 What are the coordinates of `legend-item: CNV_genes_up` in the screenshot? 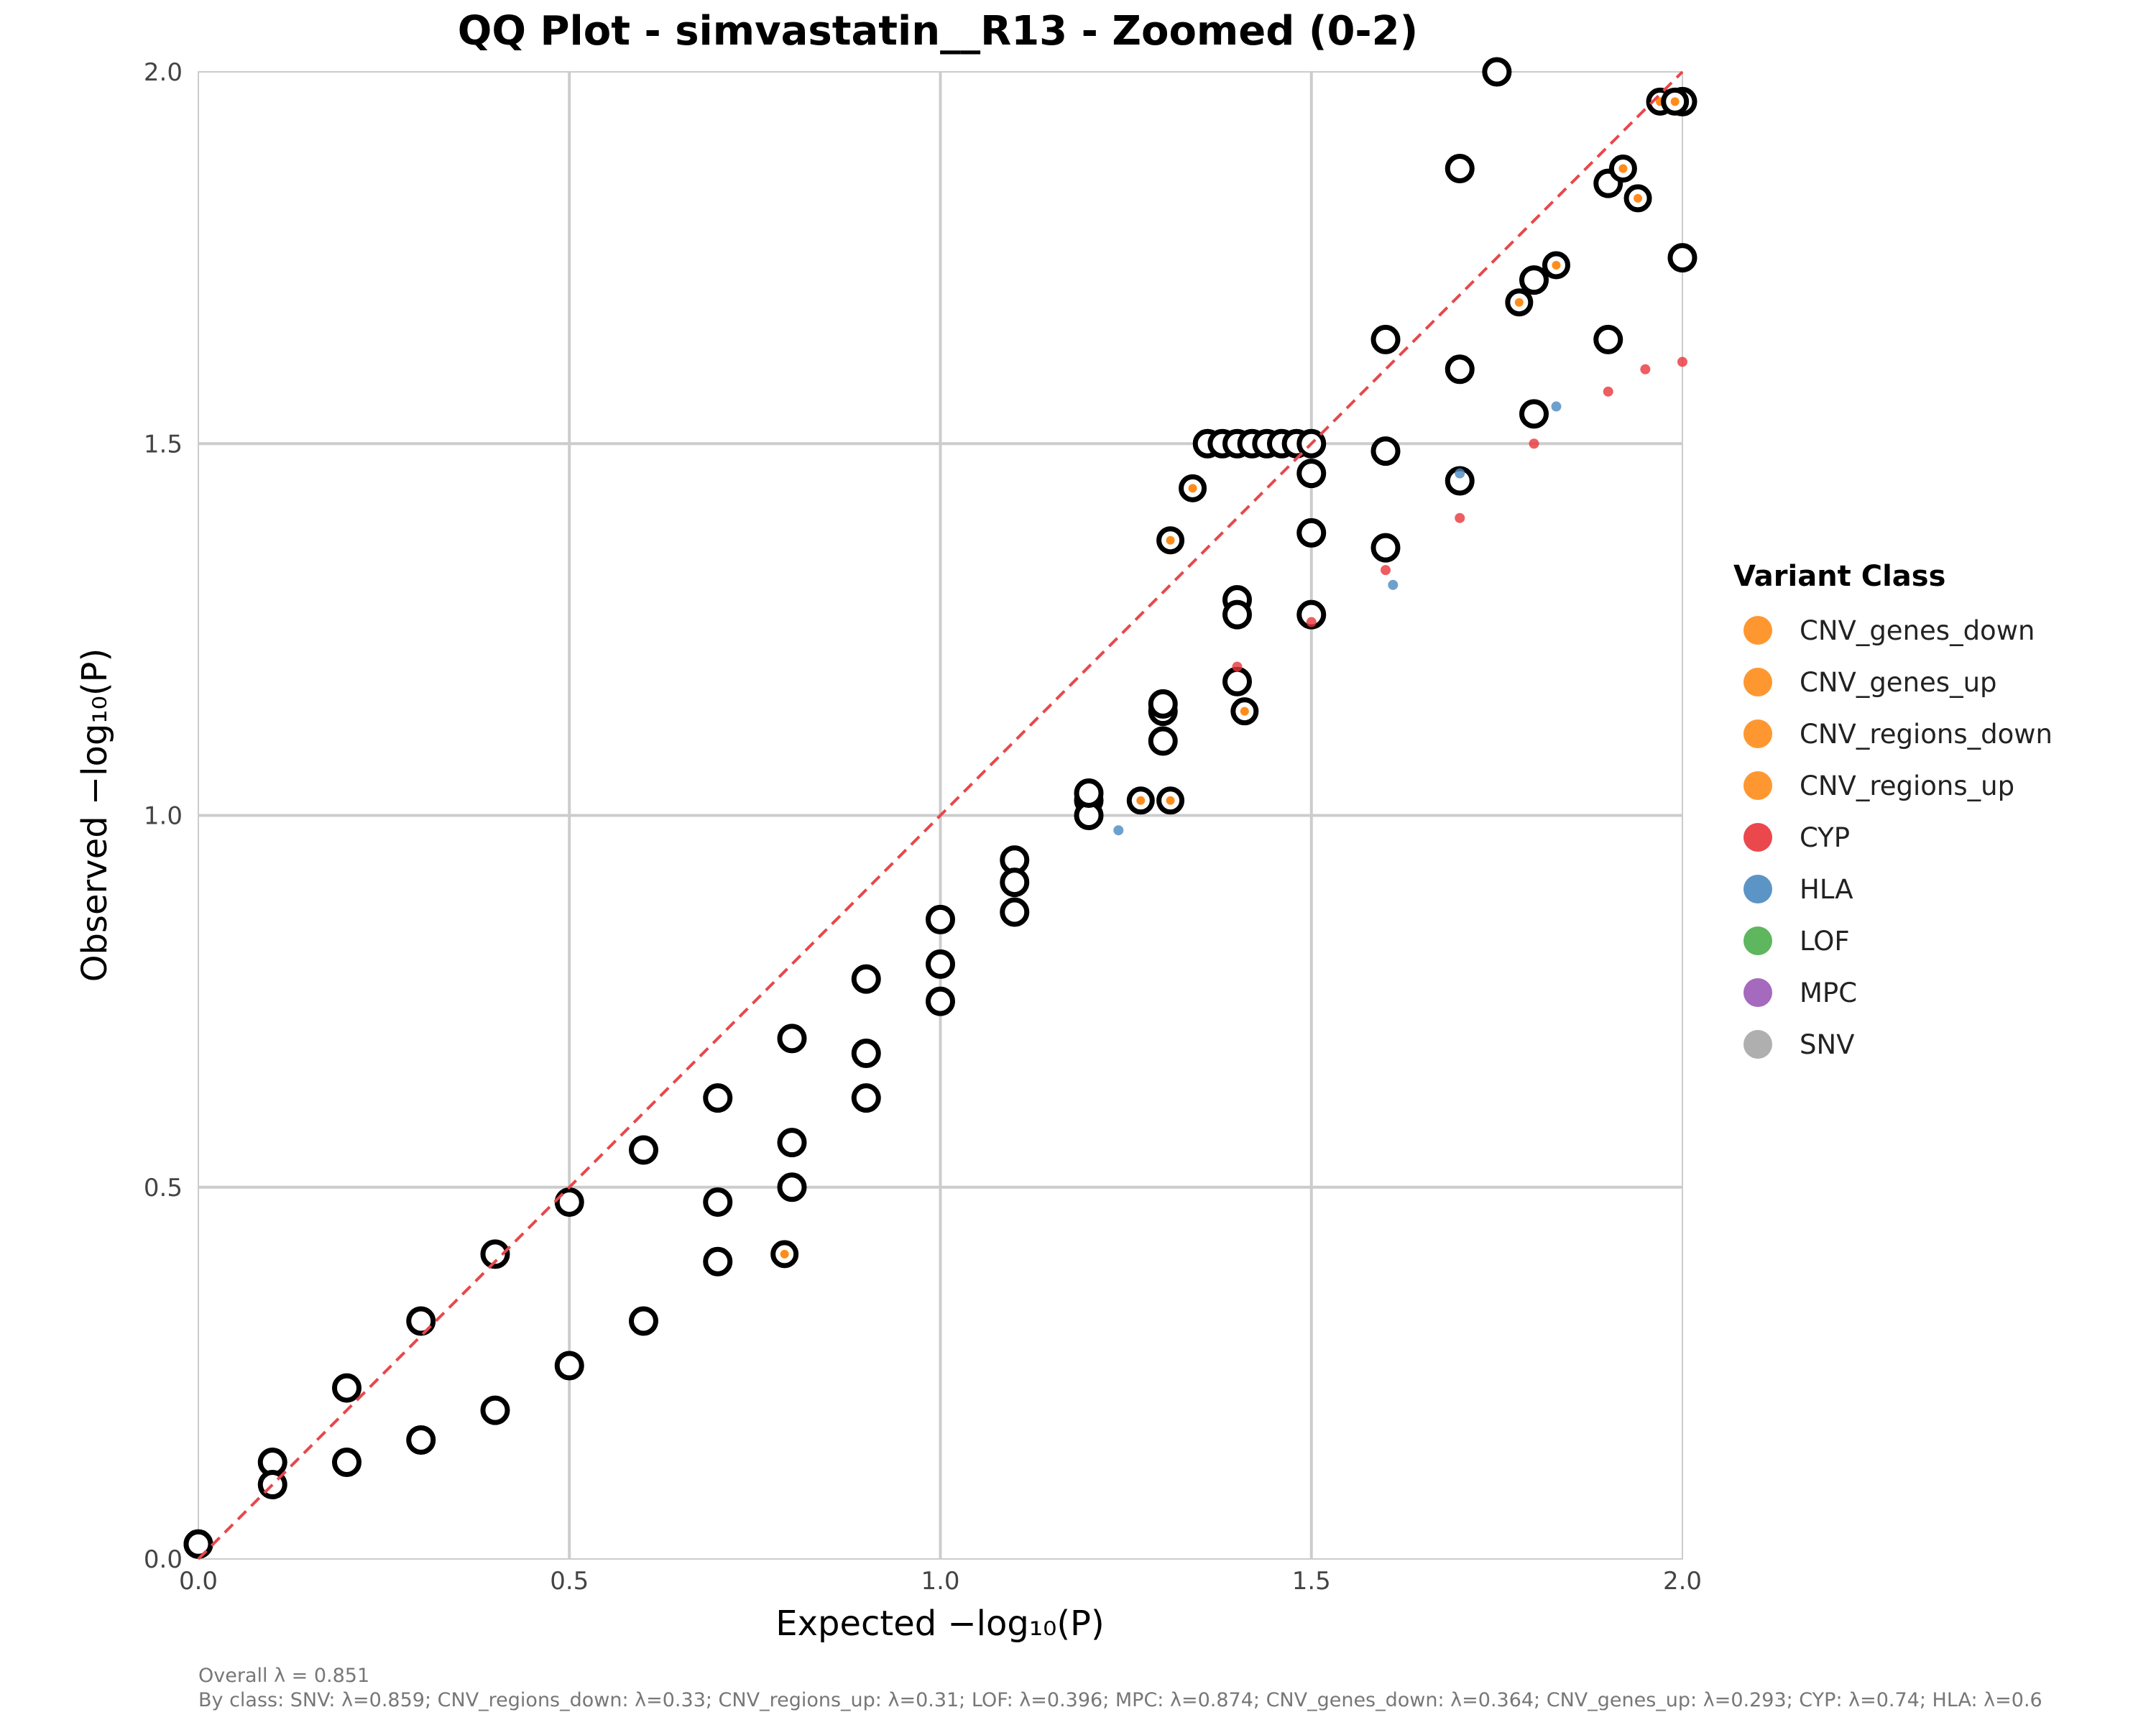 It's located at (1870, 682).